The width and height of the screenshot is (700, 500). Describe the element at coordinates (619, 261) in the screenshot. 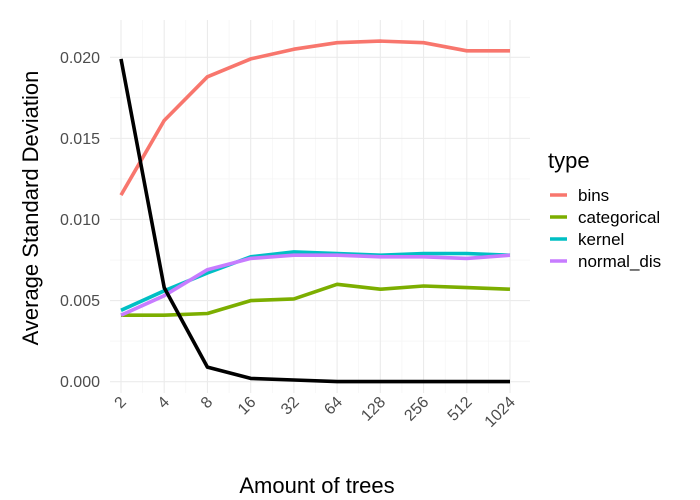

I see `legend-label-normal_dis: normal_dis` at that location.